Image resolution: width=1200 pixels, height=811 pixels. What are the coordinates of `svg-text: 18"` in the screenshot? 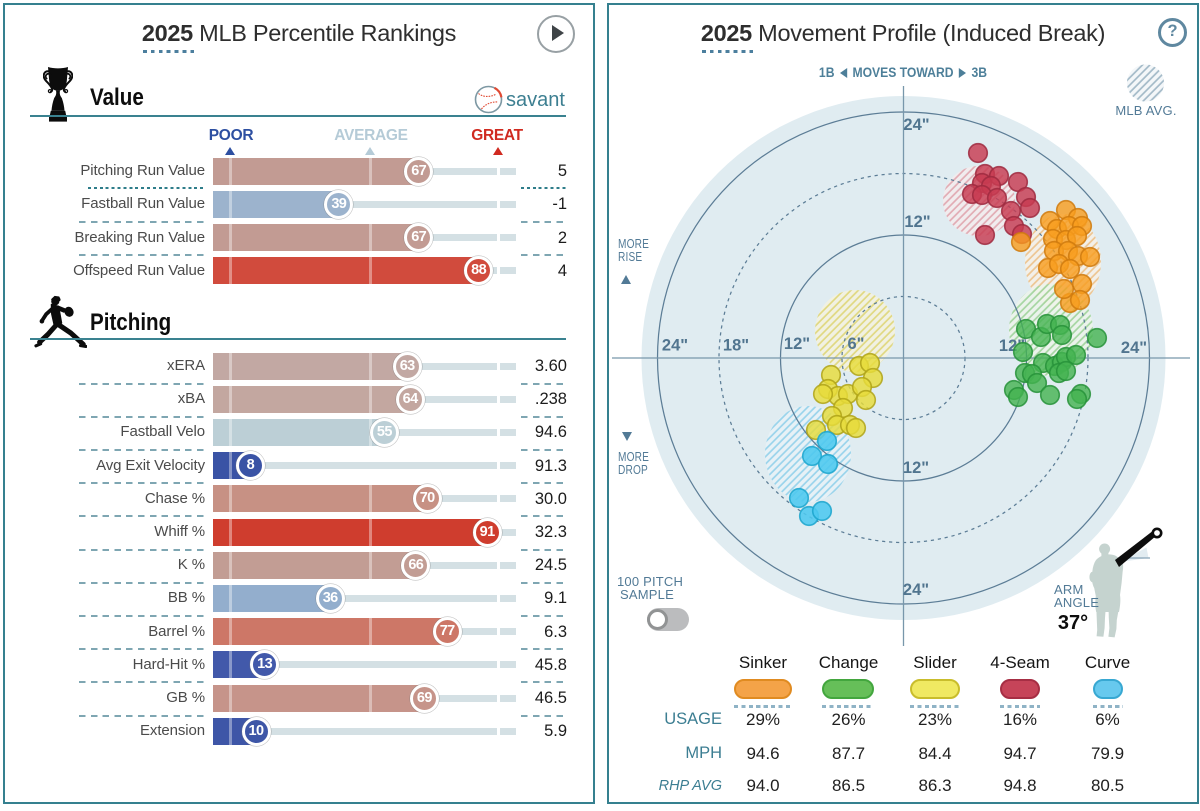 It's located at (736, 346).